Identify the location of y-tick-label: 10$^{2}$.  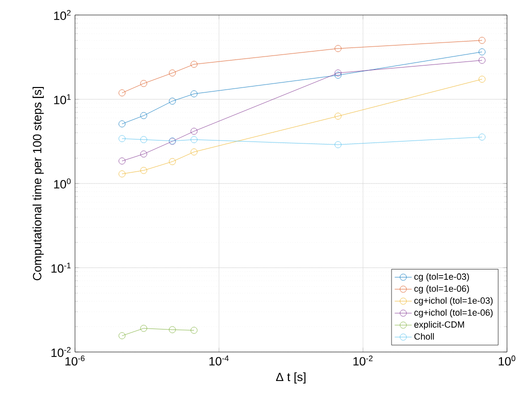
(62, 15).